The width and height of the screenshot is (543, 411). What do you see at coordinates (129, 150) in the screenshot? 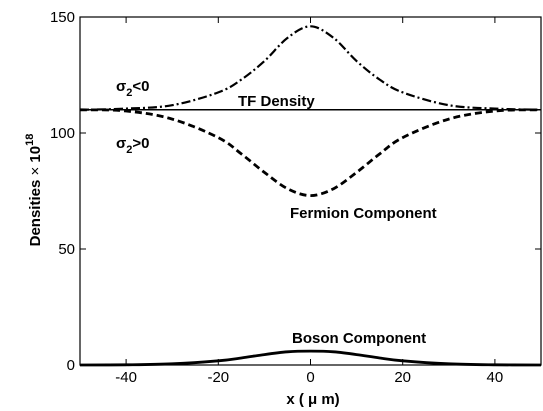
I see `sigma-positive-subscript: 2` at bounding box center [129, 150].